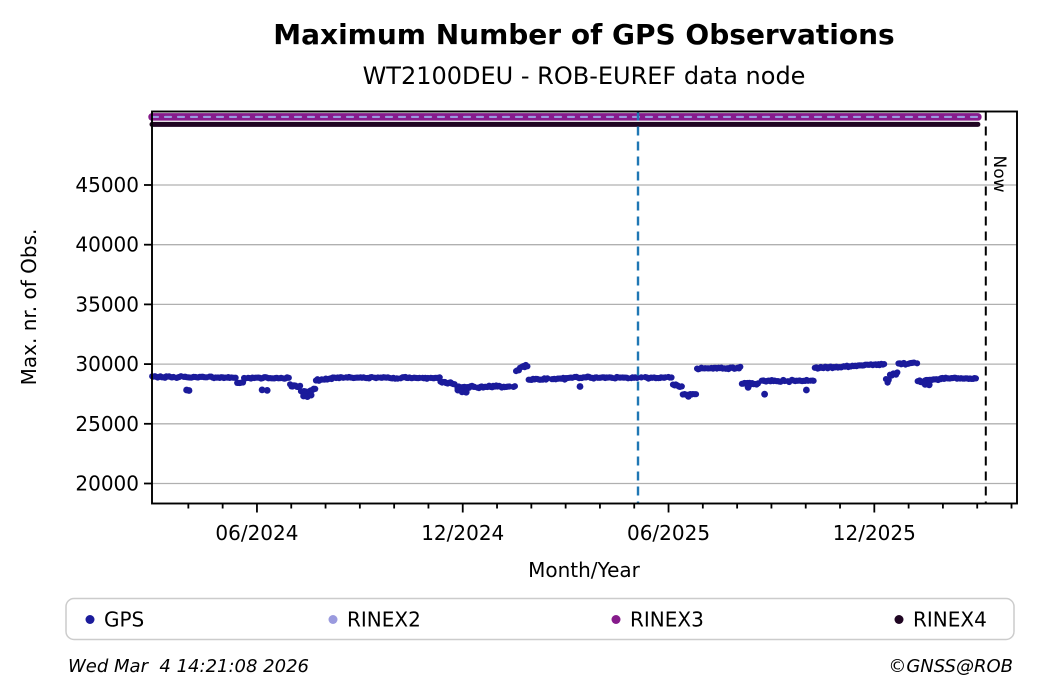 The width and height of the screenshot is (1040, 699). I want to click on y-tick-label: 45000, so click(107, 185).